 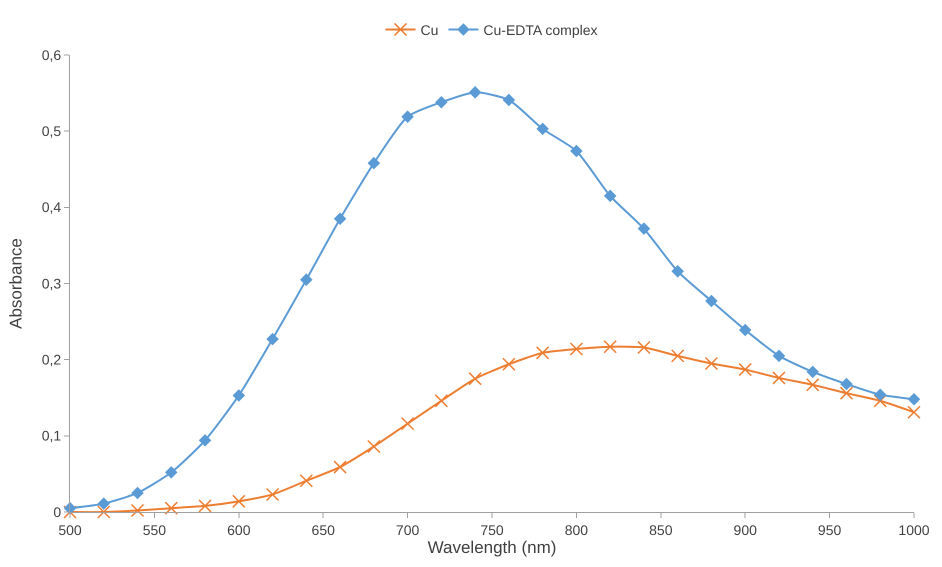 I want to click on x-tick-label: 600, so click(x=239, y=530).